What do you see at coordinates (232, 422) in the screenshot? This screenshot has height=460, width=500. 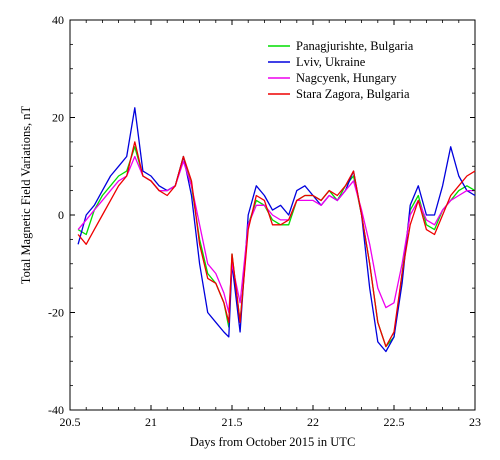 I see `x-tick-label: 21.5` at bounding box center [232, 422].